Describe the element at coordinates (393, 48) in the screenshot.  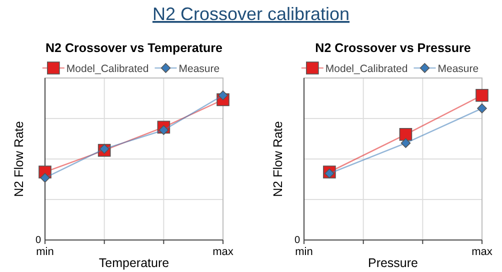
I see `chart-title: N2 Crossover vs Pressure` at that location.